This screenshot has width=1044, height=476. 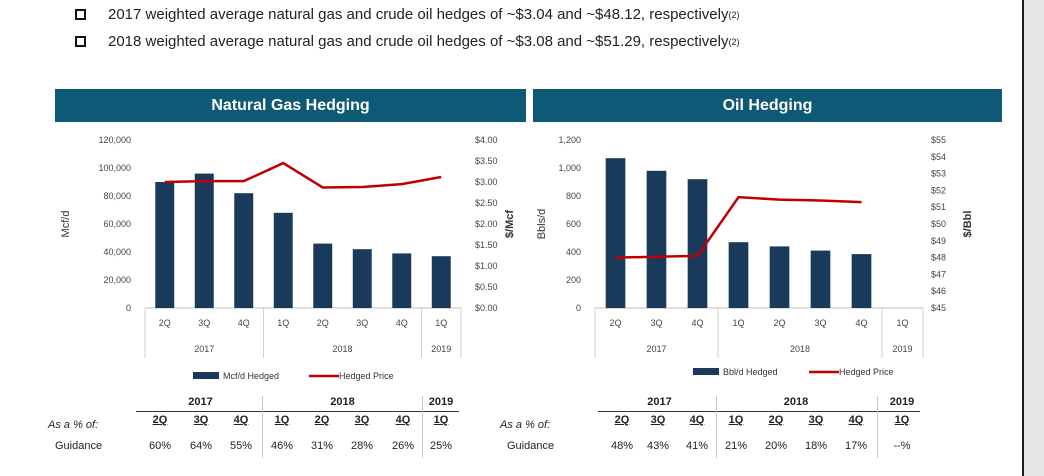 What do you see at coordinates (776, 446) in the screenshot?
I see `table-value: 20%` at bounding box center [776, 446].